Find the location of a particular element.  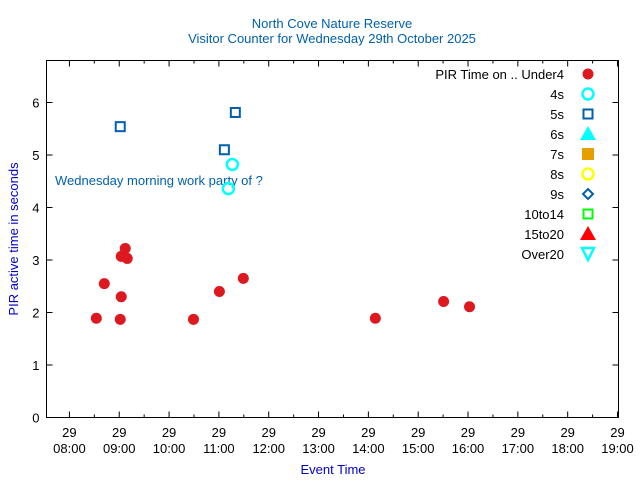

y-tick-label: 3 is located at coordinates (35, 260).